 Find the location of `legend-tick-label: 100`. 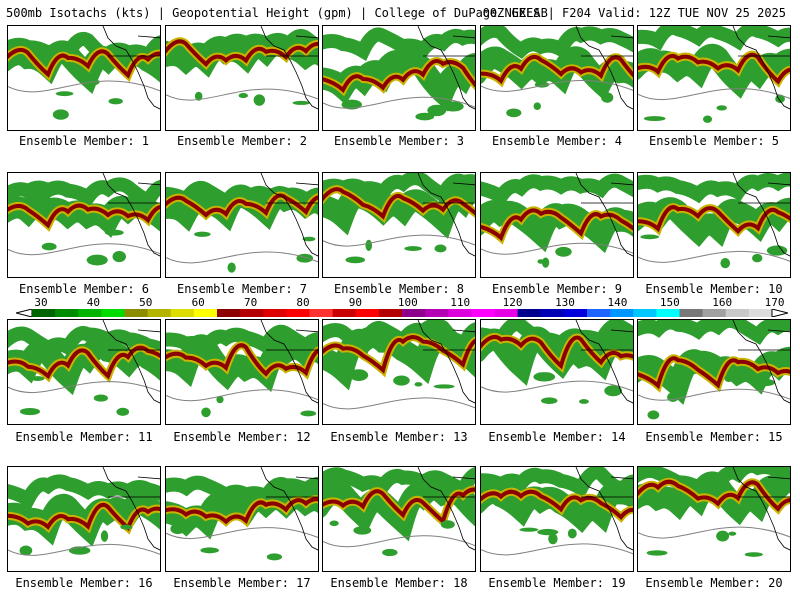

legend-tick-label: 100 is located at coordinates (407, 302).